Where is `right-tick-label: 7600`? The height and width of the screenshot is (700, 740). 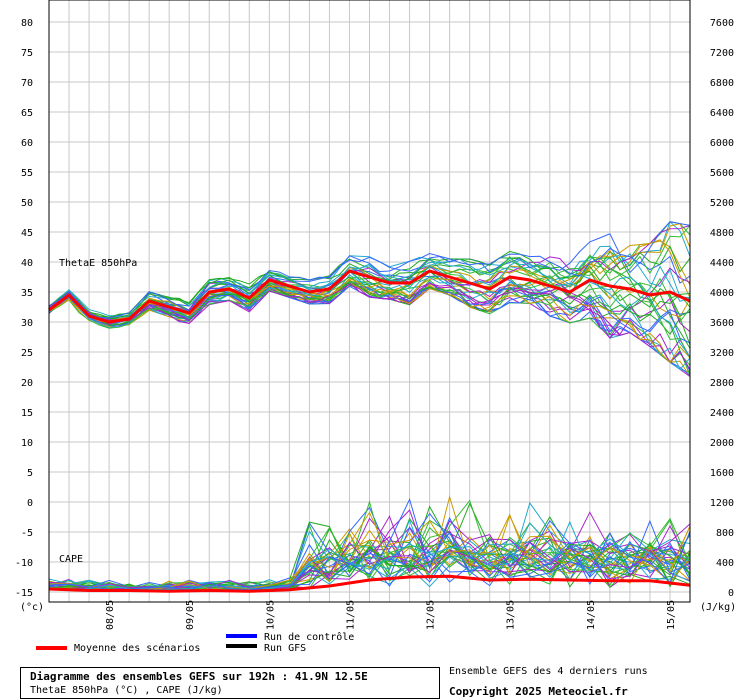
right-tick-label: 7600 is located at coordinates (722, 23).